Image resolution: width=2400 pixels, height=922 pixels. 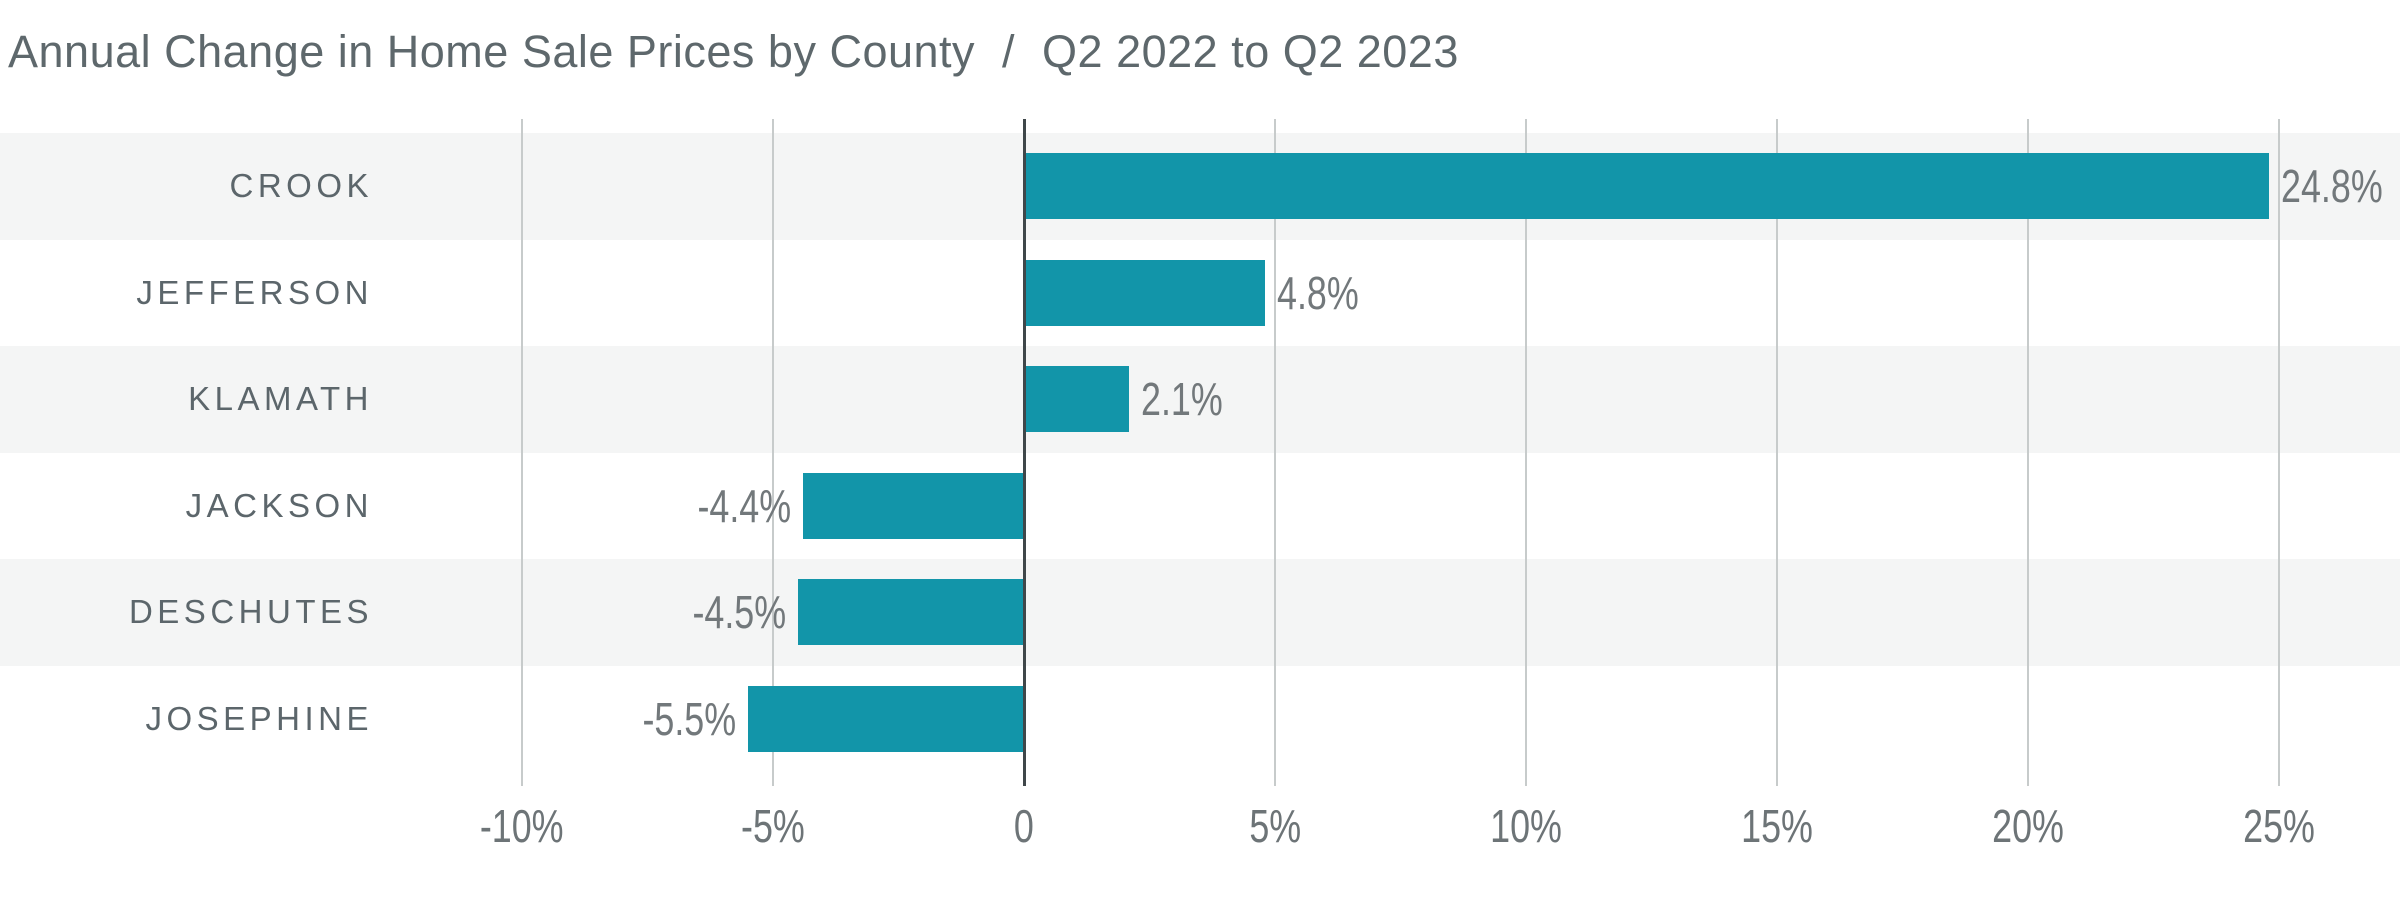 I want to click on x-tick-label-text: 25%, so click(x=2279, y=826).